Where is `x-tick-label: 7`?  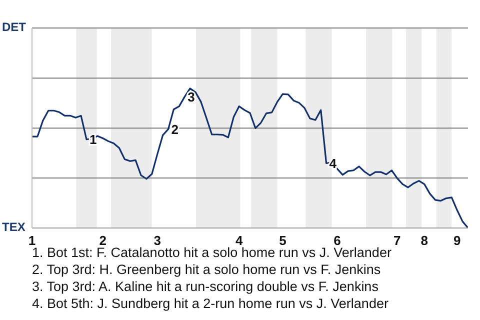 x-tick-label: 7 is located at coordinates (397, 240).